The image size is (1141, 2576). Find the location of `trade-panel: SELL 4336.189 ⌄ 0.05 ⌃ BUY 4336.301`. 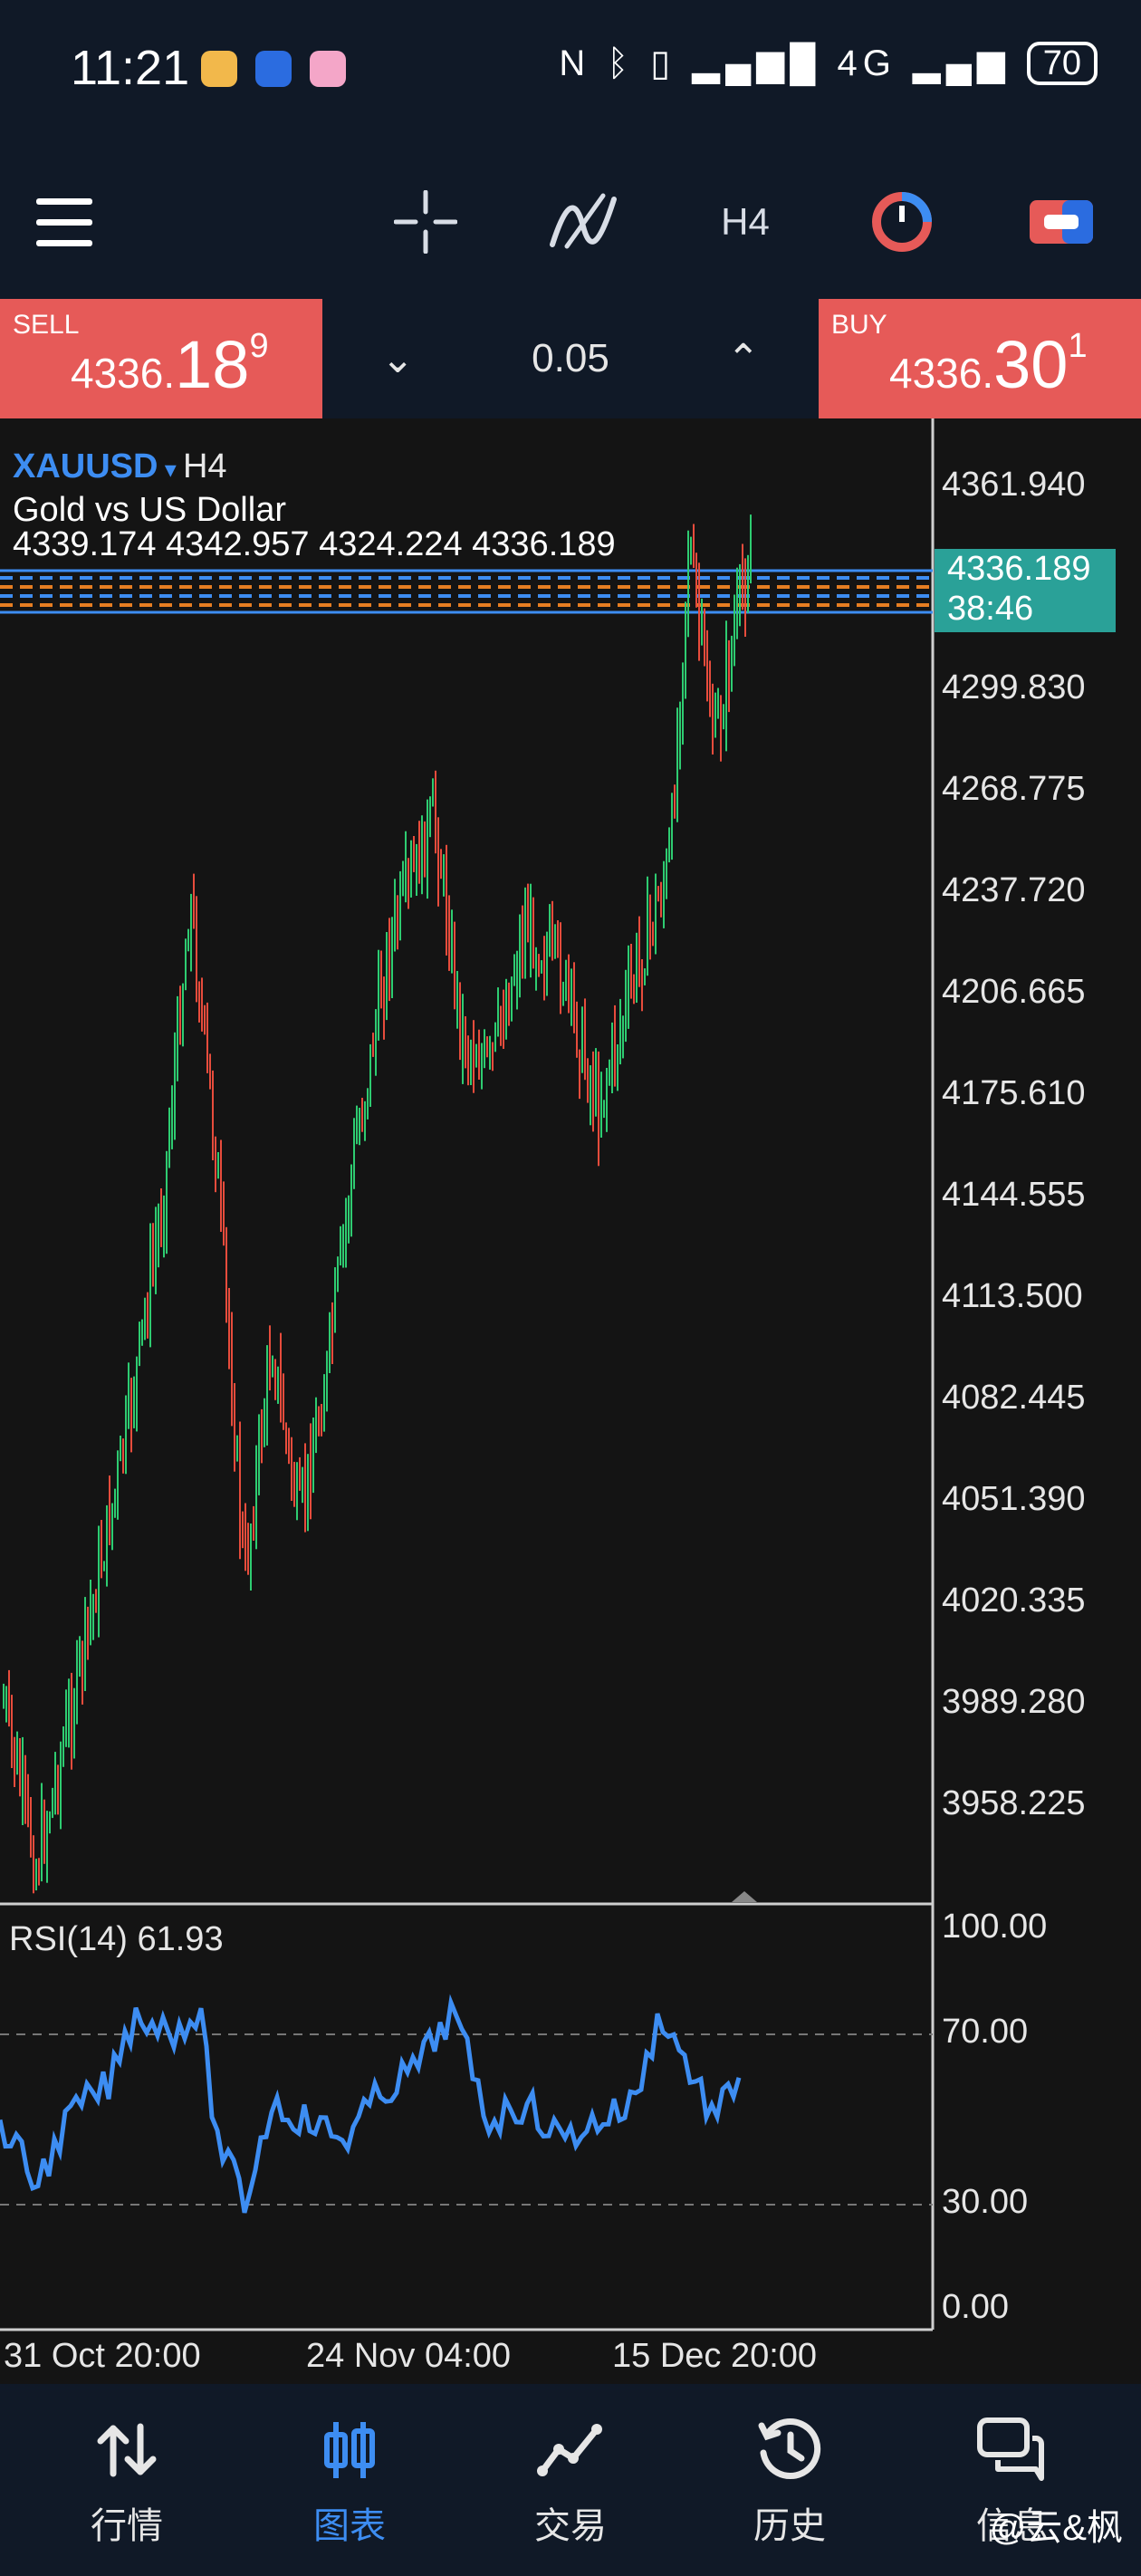

trade-panel: SELL 4336.189 ⌄ 0.05 ⌃ BUY 4336.301 is located at coordinates (570, 358).